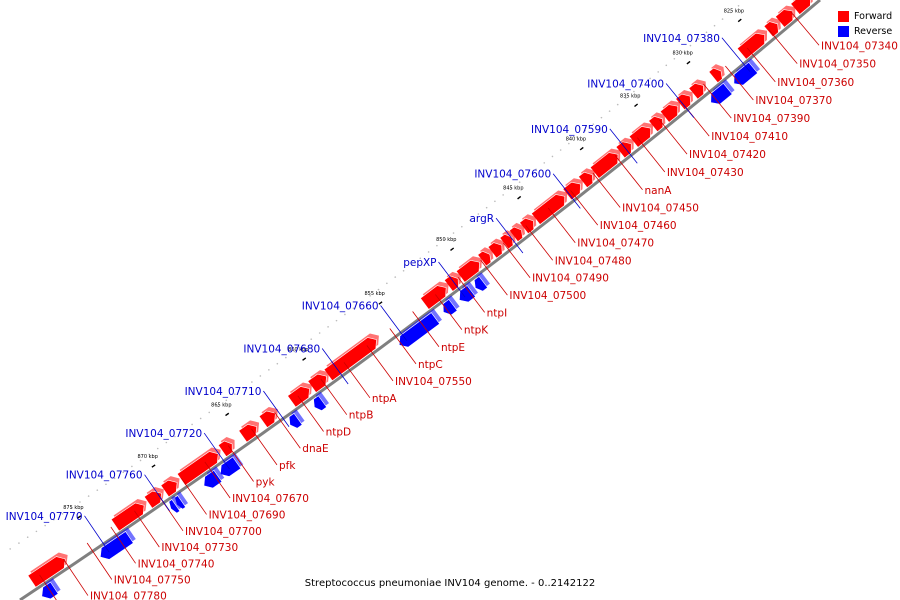 Image resolution: width=900 pixels, height=600 pixels. Describe the element at coordinates (221, 405) in the screenshot. I see `scale-tick-label: 865 kbp` at that location.